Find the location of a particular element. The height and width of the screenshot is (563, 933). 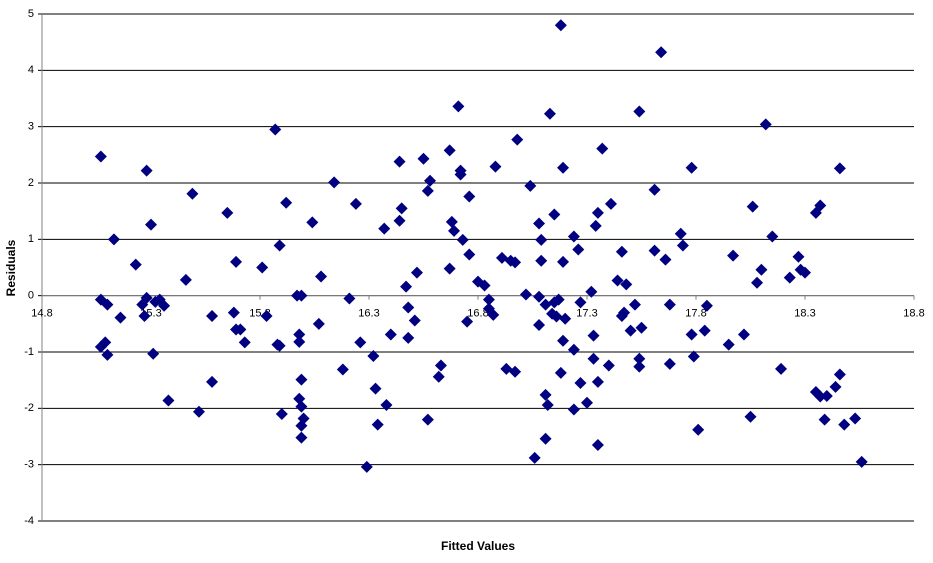

y-tick-label: -4 is located at coordinates (29, 521).